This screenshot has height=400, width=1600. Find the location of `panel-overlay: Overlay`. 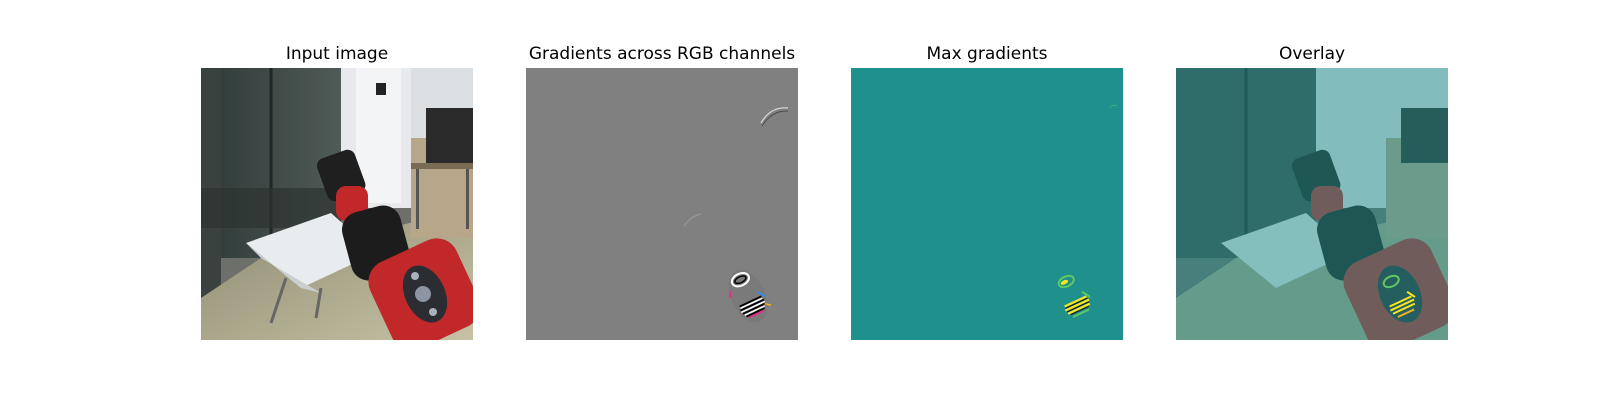

panel-overlay: Overlay is located at coordinates (1312, 190).